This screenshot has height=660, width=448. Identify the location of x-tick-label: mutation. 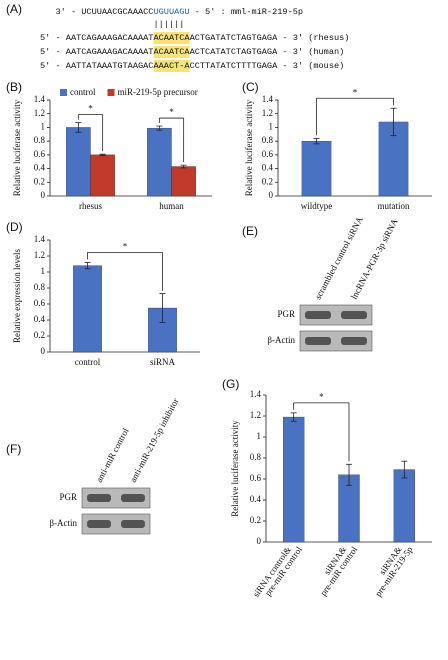
(394, 206).